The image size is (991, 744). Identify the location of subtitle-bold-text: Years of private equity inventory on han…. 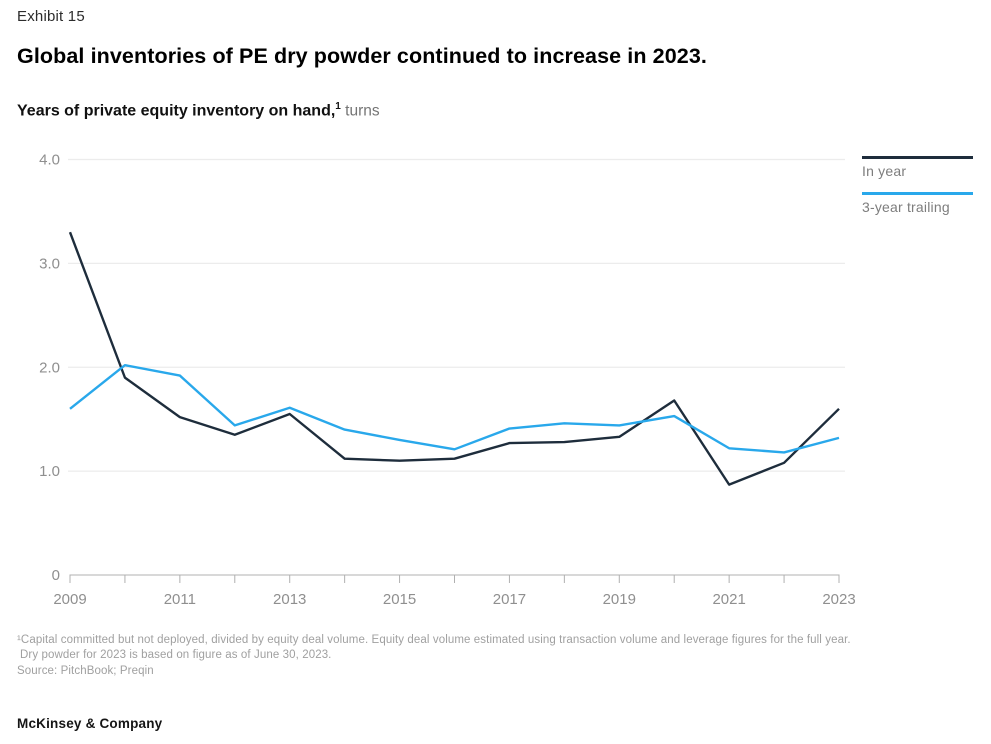
(176, 111).